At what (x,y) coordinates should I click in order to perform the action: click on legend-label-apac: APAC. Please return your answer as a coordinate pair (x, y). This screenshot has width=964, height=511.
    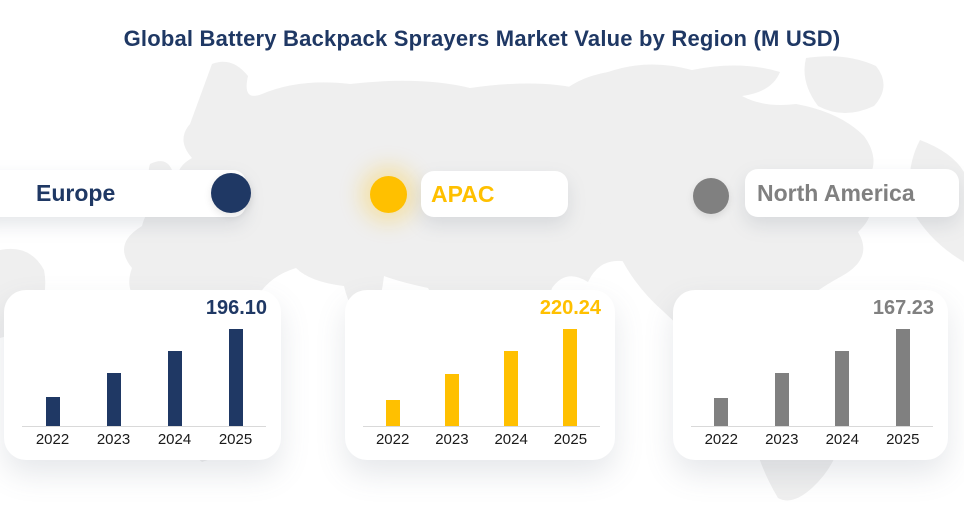
    Looking at the image, I should click on (463, 193).